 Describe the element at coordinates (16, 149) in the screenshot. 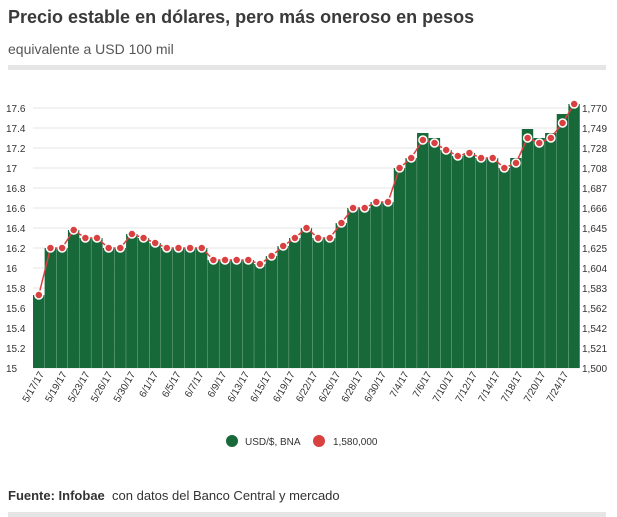

I see `y-tick-label: 17.2` at that location.